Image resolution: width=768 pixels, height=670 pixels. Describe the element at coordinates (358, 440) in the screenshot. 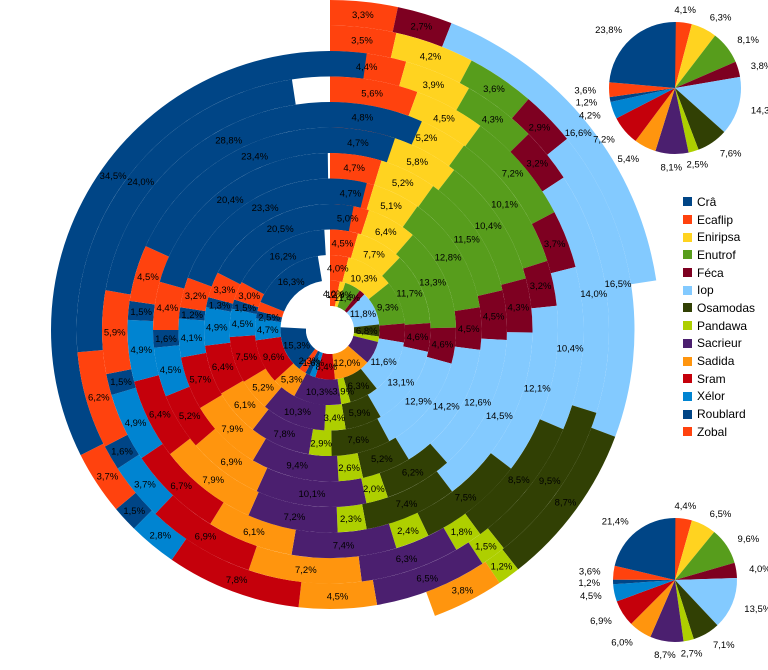

I see `ring-4-label: 7,6%` at that location.